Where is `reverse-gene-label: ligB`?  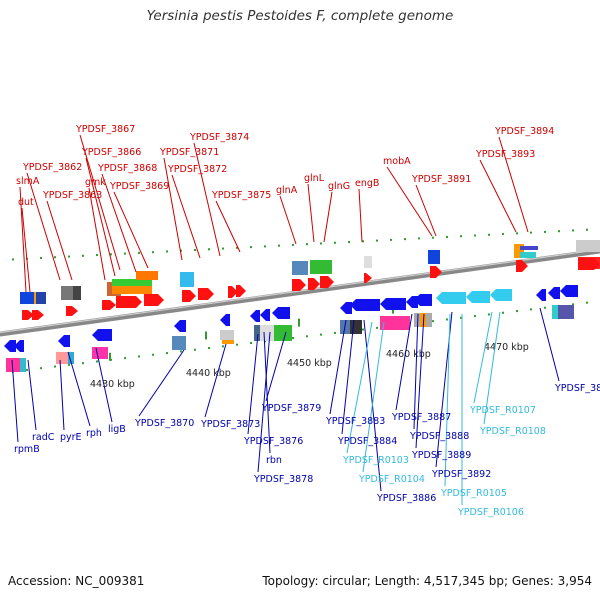
reverse-gene-label: ligB is located at coordinates (117, 429).